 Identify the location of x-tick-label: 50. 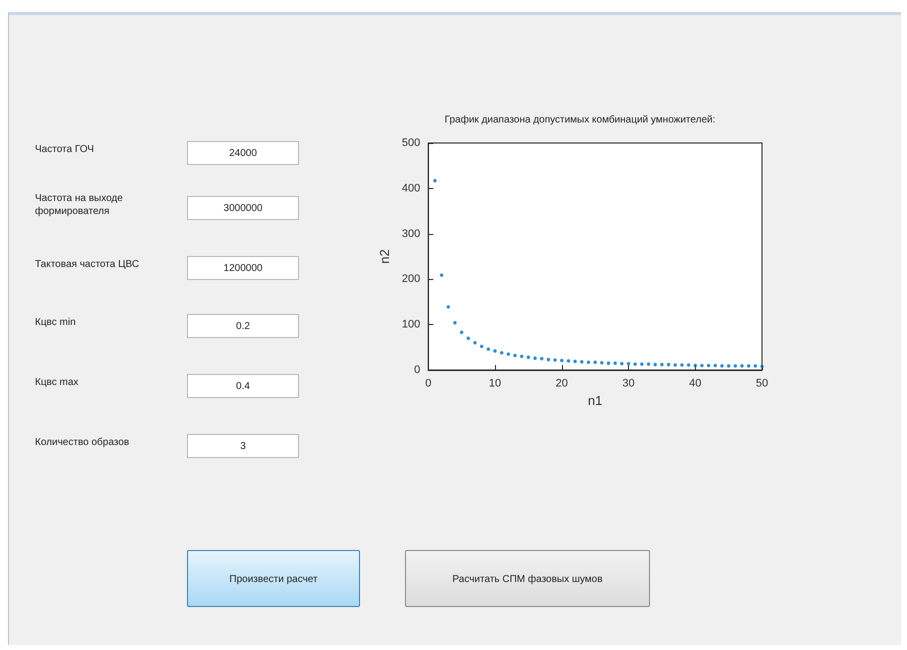
(762, 384).